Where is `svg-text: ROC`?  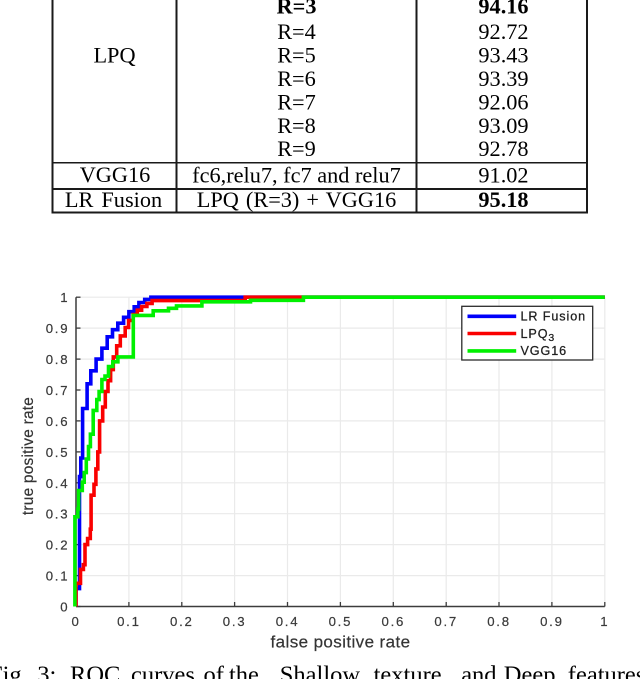 svg-text: ROC is located at coordinates (95, 670).